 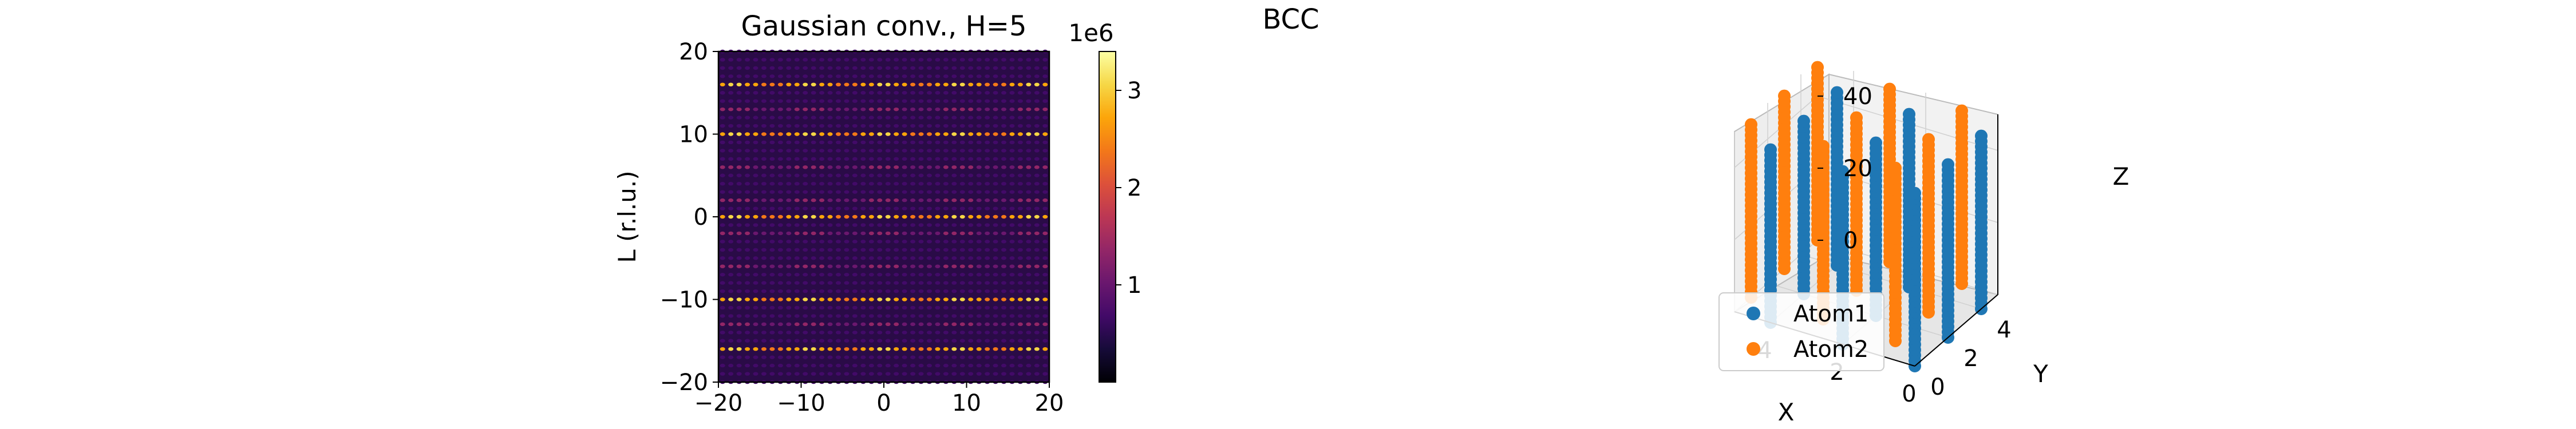 I want to click on x-tick-label: −10, so click(x=801, y=403).